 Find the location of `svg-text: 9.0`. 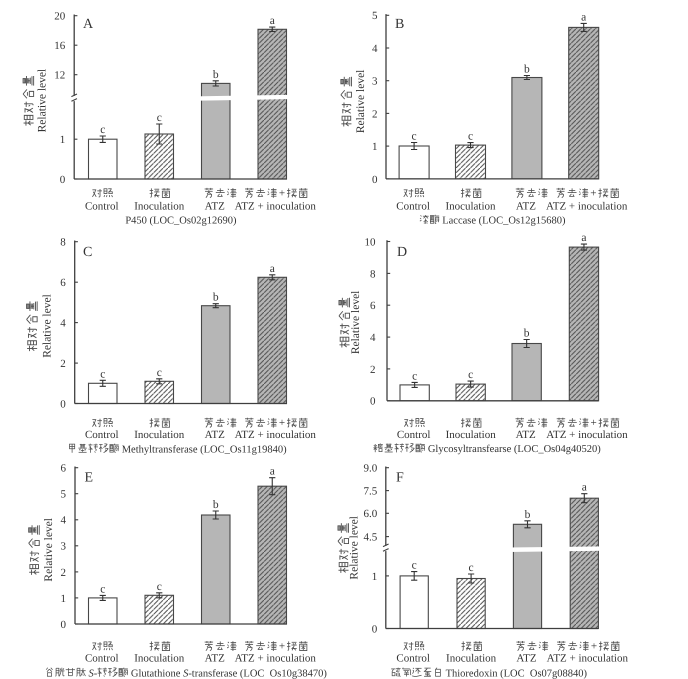

svg-text: 9.0 is located at coordinates (371, 469).